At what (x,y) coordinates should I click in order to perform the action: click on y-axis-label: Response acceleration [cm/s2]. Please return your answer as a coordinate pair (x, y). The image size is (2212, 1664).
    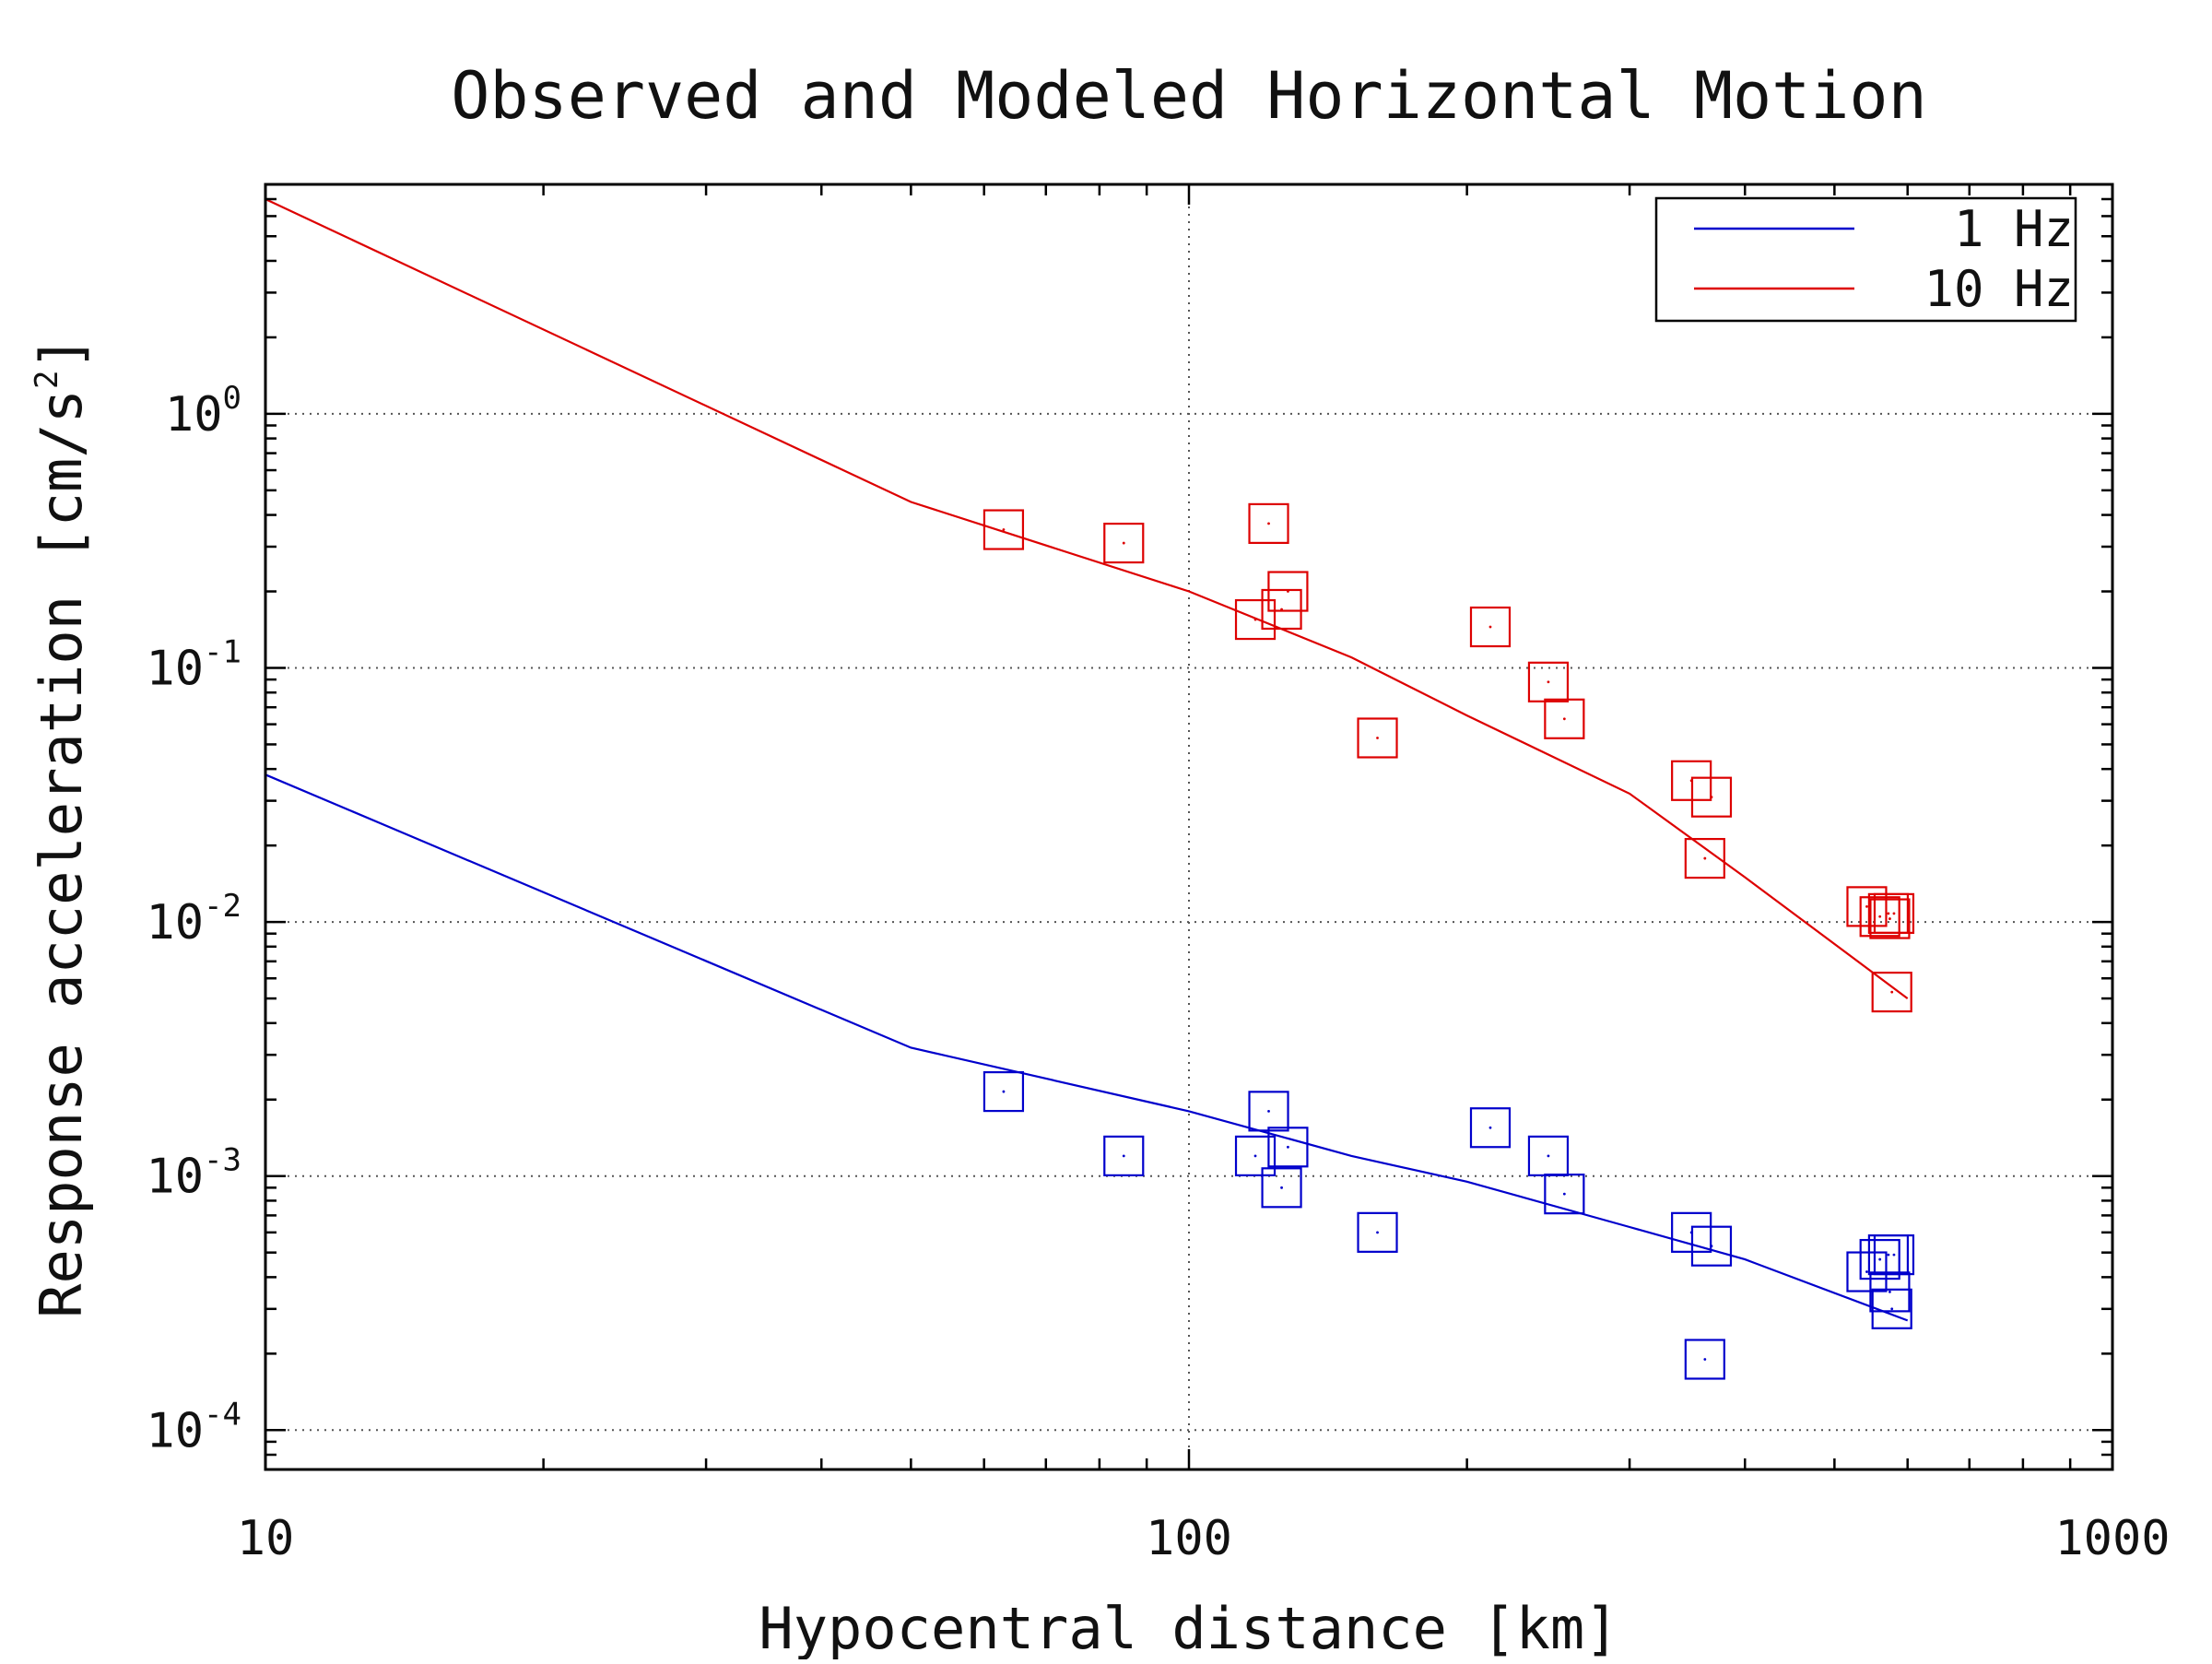
    Looking at the image, I should click on (61, 827).